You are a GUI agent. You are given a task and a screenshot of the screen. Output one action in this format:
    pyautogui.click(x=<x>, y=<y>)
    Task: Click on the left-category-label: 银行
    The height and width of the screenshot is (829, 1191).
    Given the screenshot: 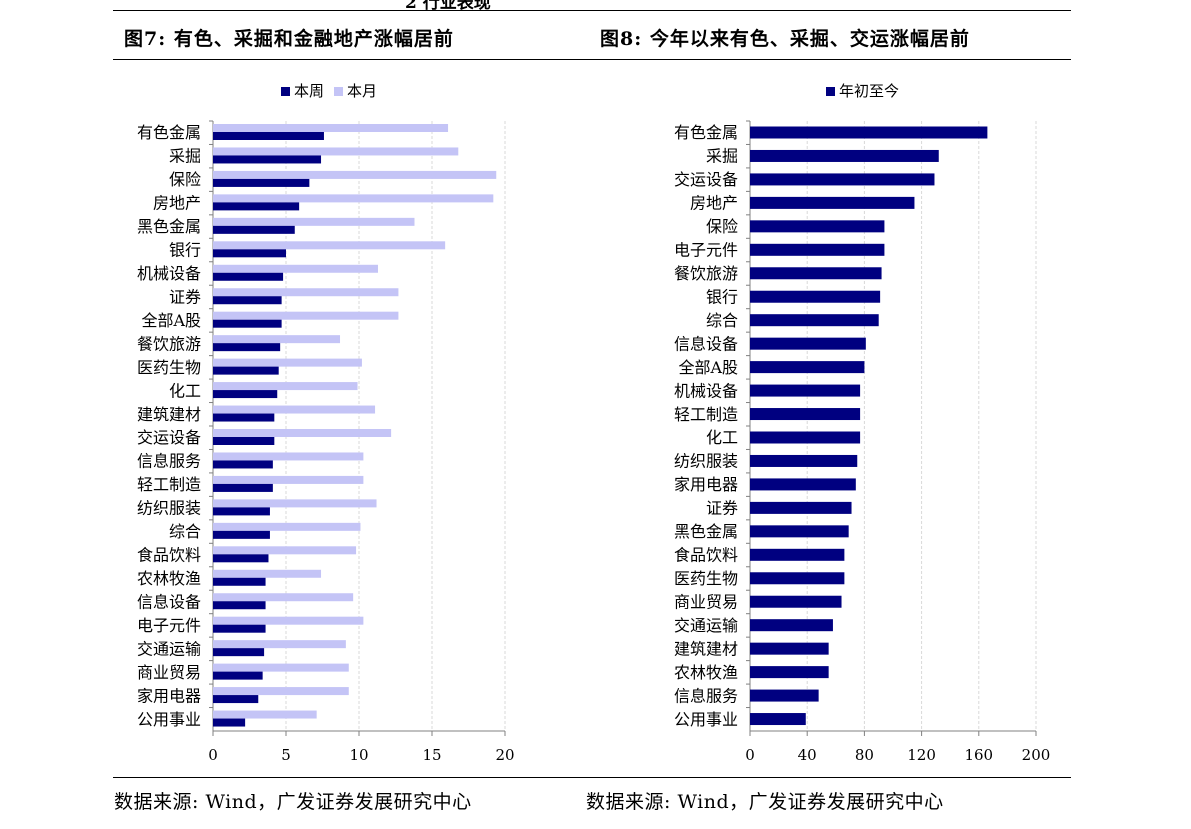 What is the action you would take?
    pyautogui.click(x=185, y=250)
    